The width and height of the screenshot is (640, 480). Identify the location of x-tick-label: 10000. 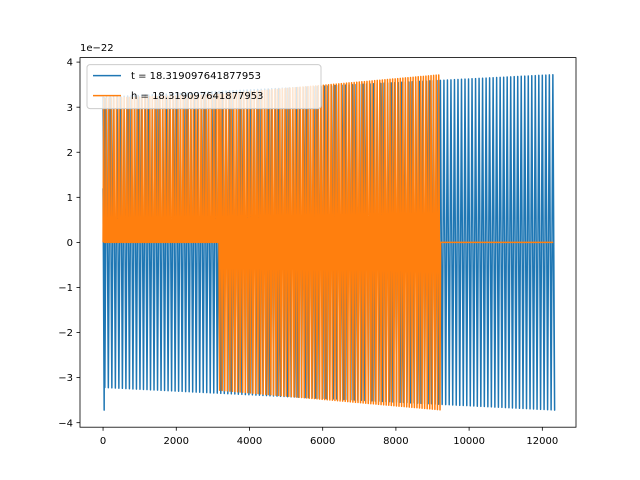
(469, 441).